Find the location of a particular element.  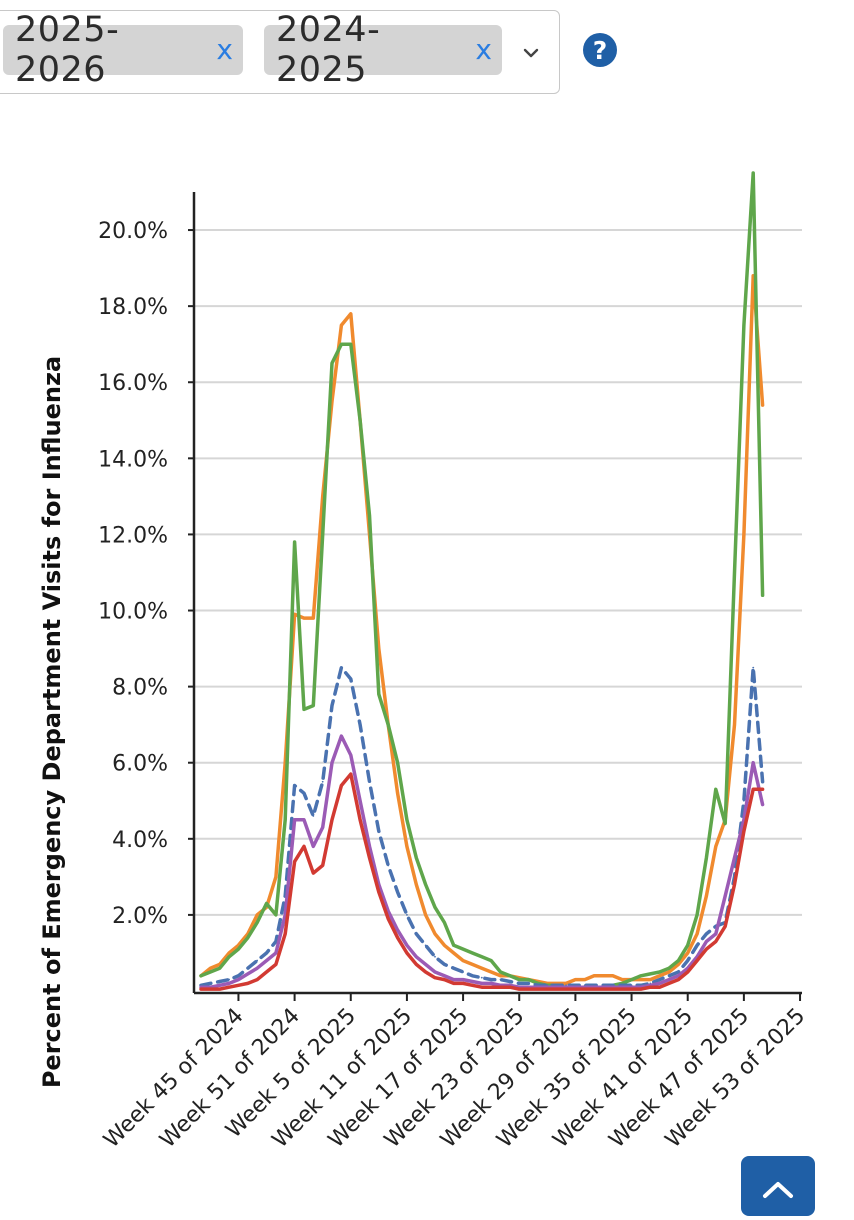

chevron-down-icon is located at coordinates (531, 53).